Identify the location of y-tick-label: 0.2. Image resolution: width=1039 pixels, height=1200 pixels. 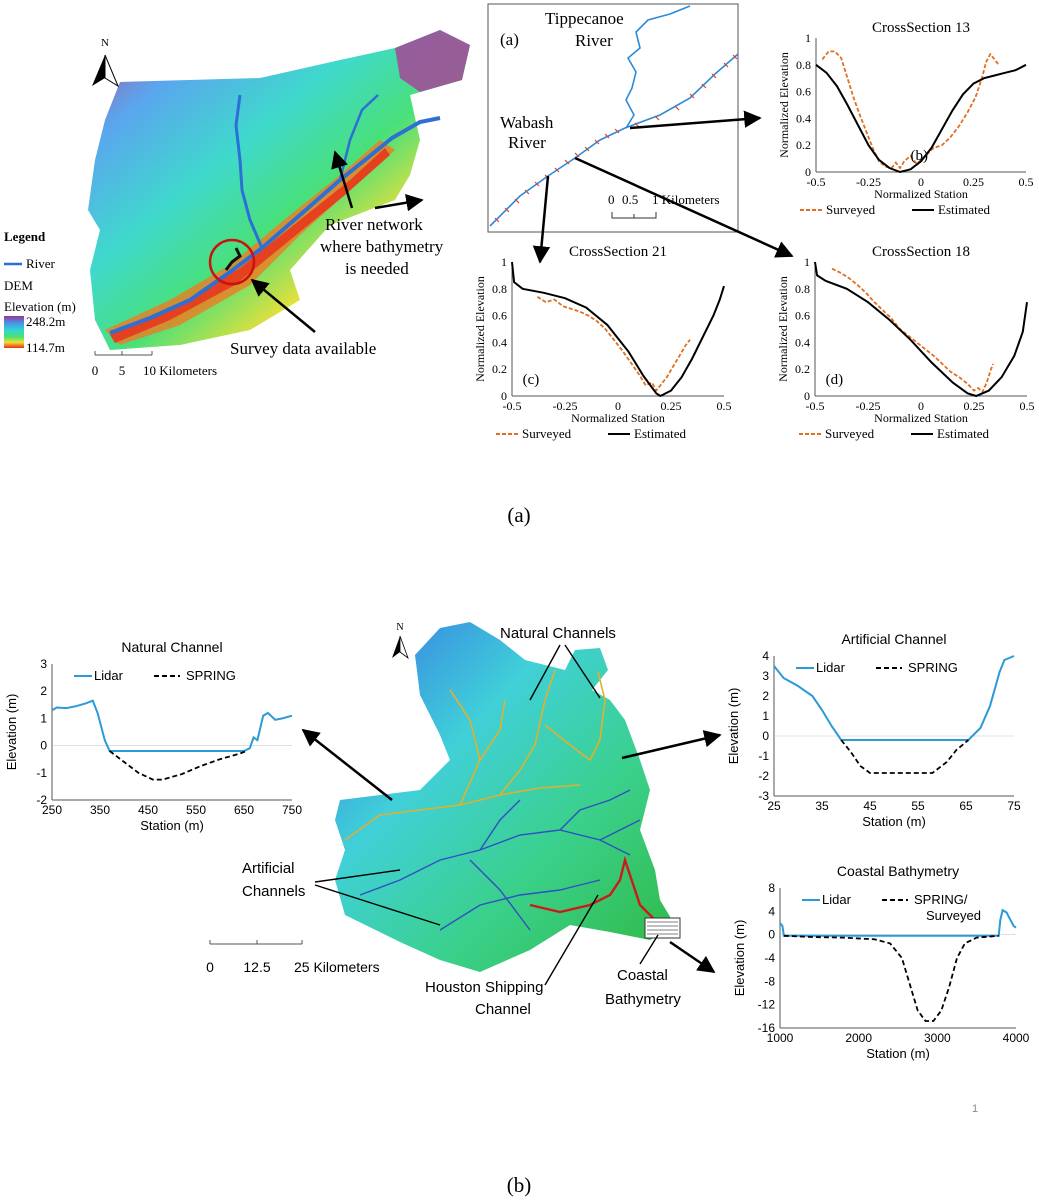
(803, 145).